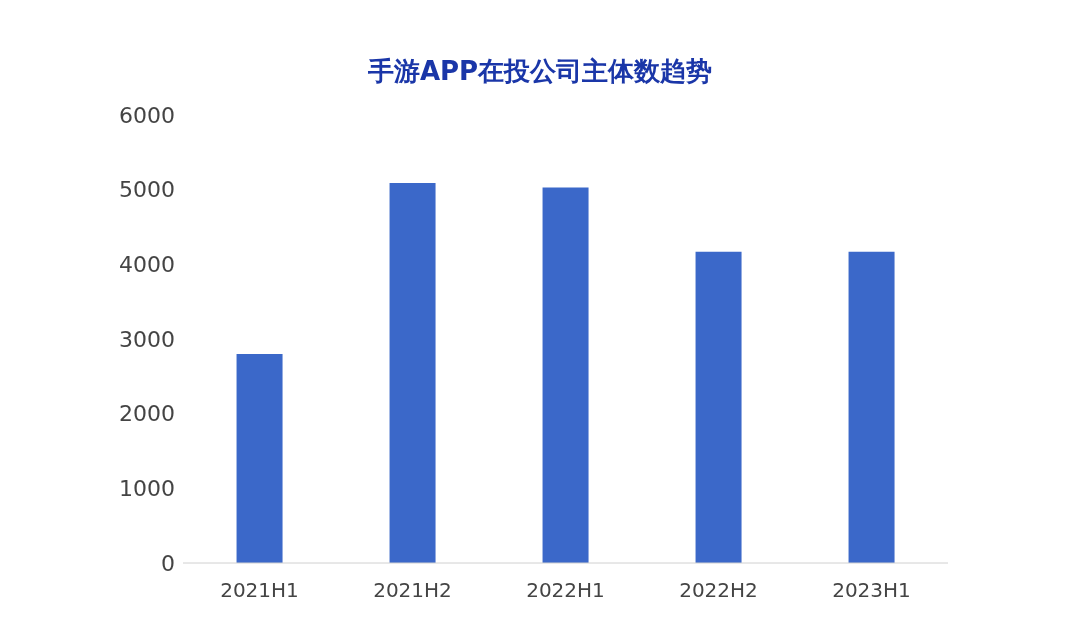  What do you see at coordinates (871, 590) in the screenshot?
I see `x-tick-label: 2023H1` at bounding box center [871, 590].